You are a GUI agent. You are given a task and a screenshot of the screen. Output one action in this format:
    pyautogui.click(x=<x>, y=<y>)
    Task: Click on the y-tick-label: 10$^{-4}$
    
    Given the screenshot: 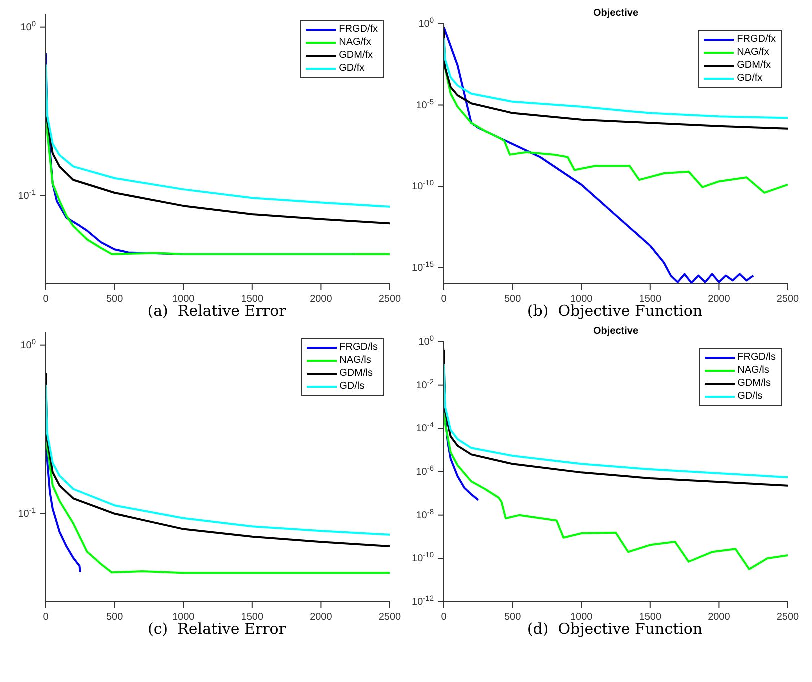 What is the action you would take?
    pyautogui.click(x=425, y=427)
    